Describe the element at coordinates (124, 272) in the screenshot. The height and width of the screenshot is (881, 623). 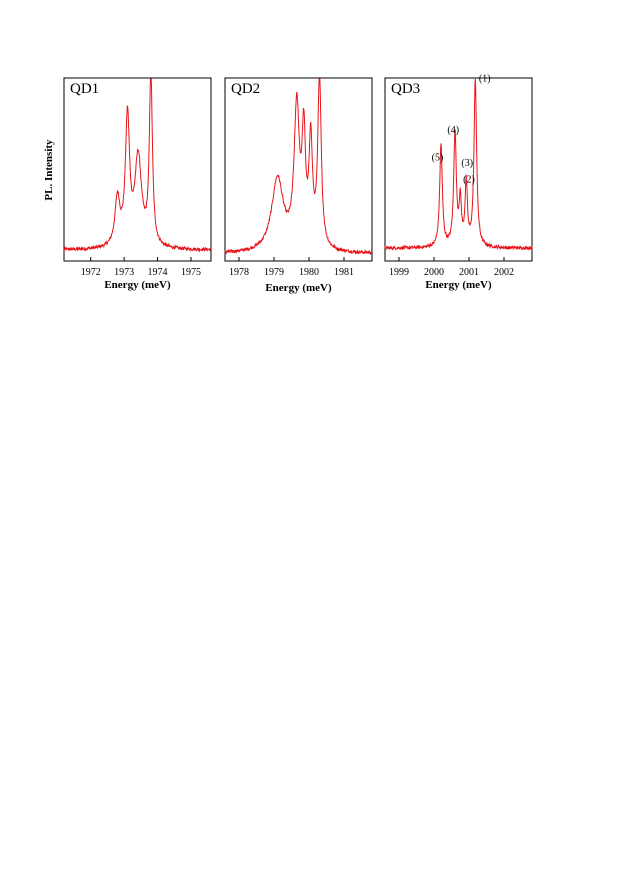
I see `x-tick-label: 1973` at that location.